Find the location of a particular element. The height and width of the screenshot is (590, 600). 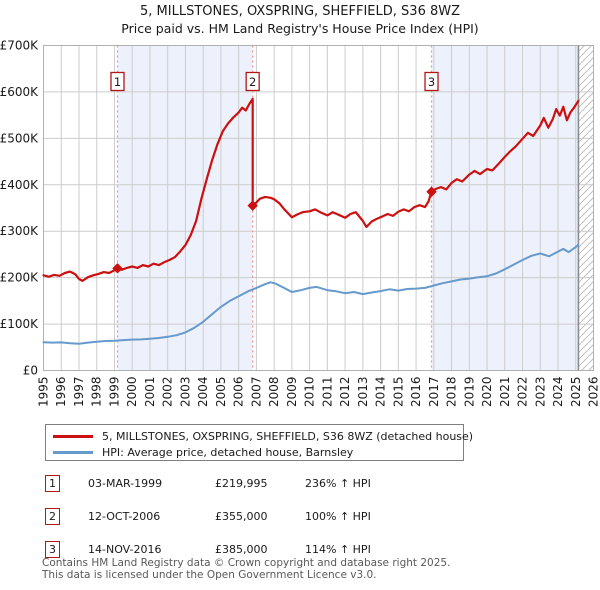

x-axis-label: 2025 is located at coordinates (576, 392).